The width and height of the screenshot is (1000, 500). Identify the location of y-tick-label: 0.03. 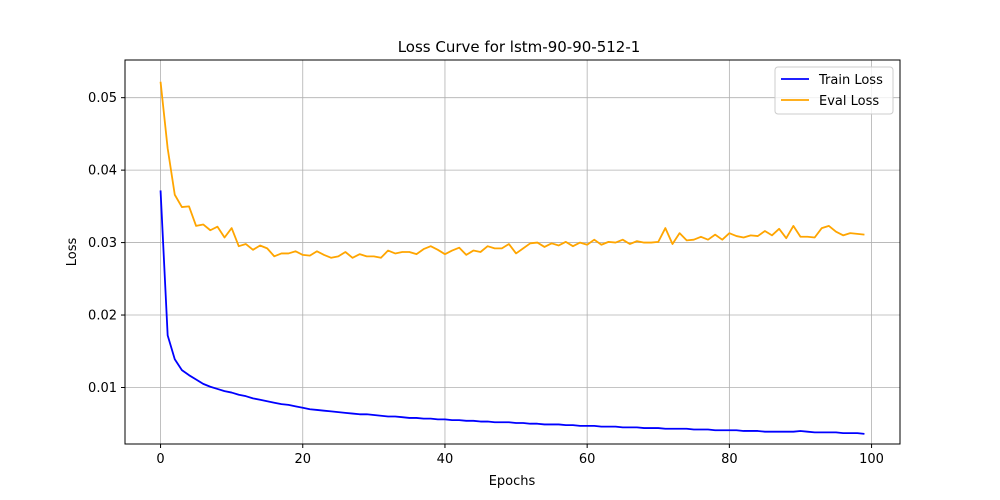
(102, 243).